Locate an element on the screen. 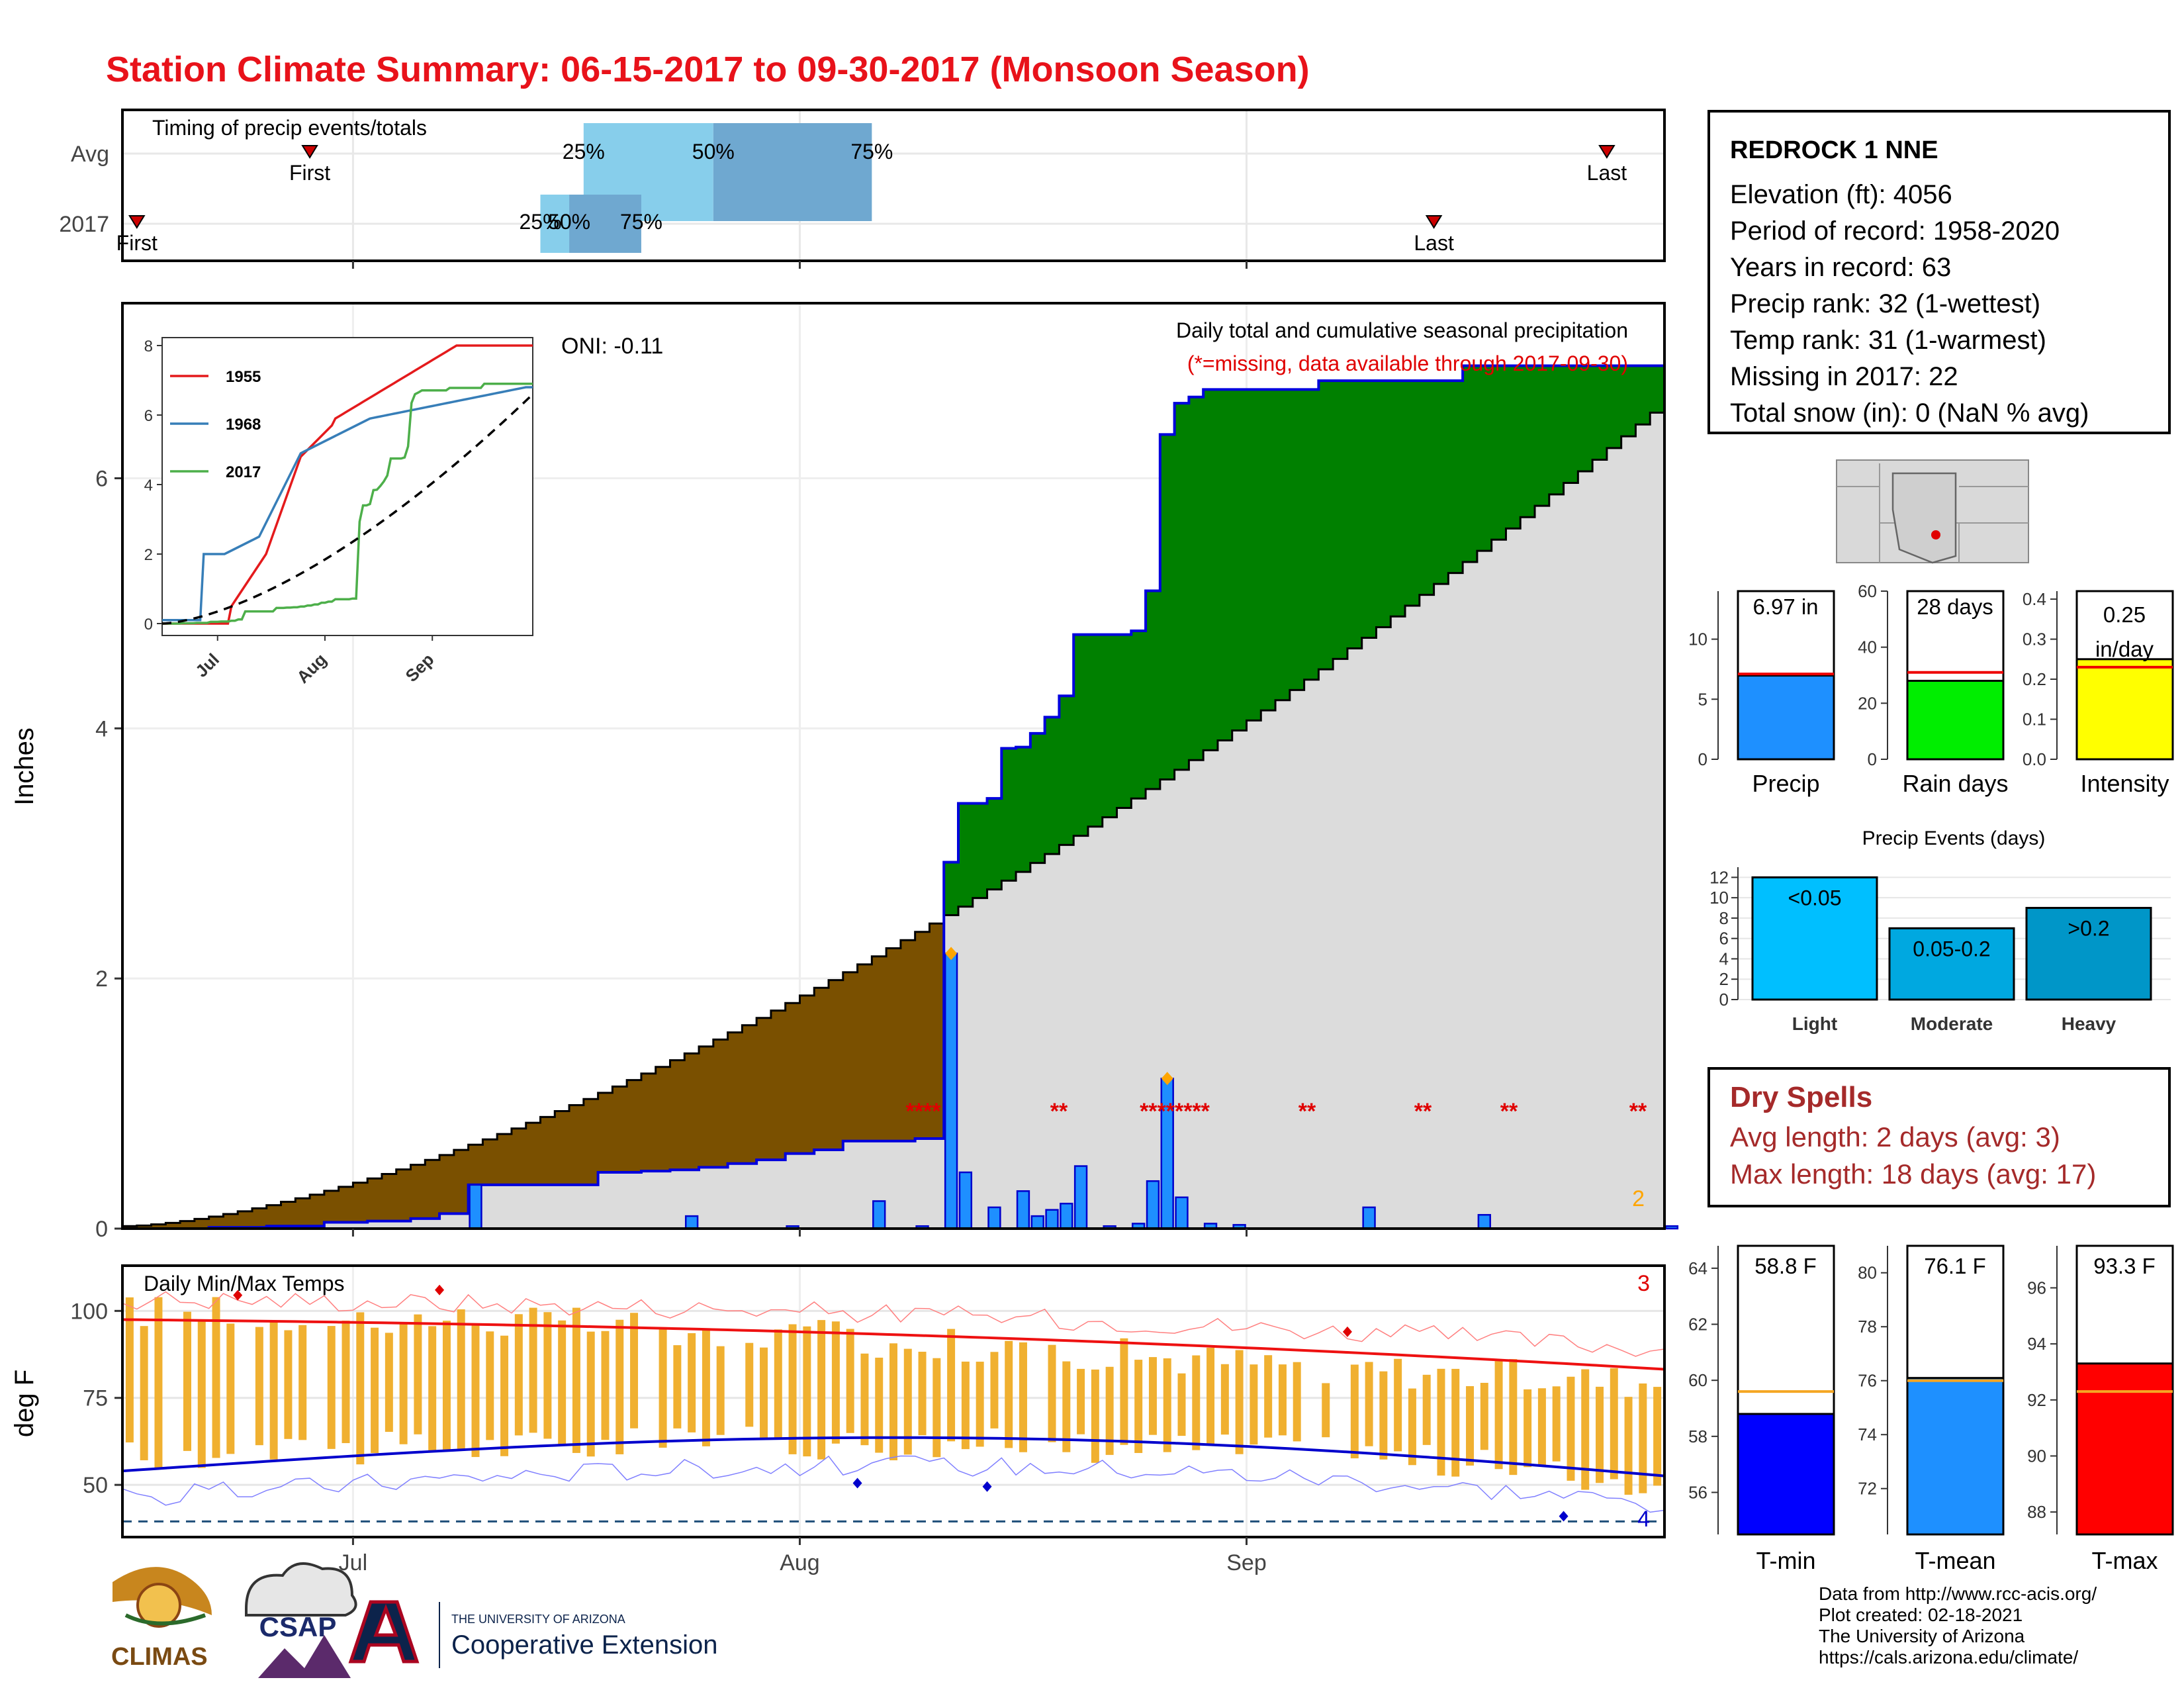  tmean-summary-tick-label: 76 is located at coordinates (1868, 1381).